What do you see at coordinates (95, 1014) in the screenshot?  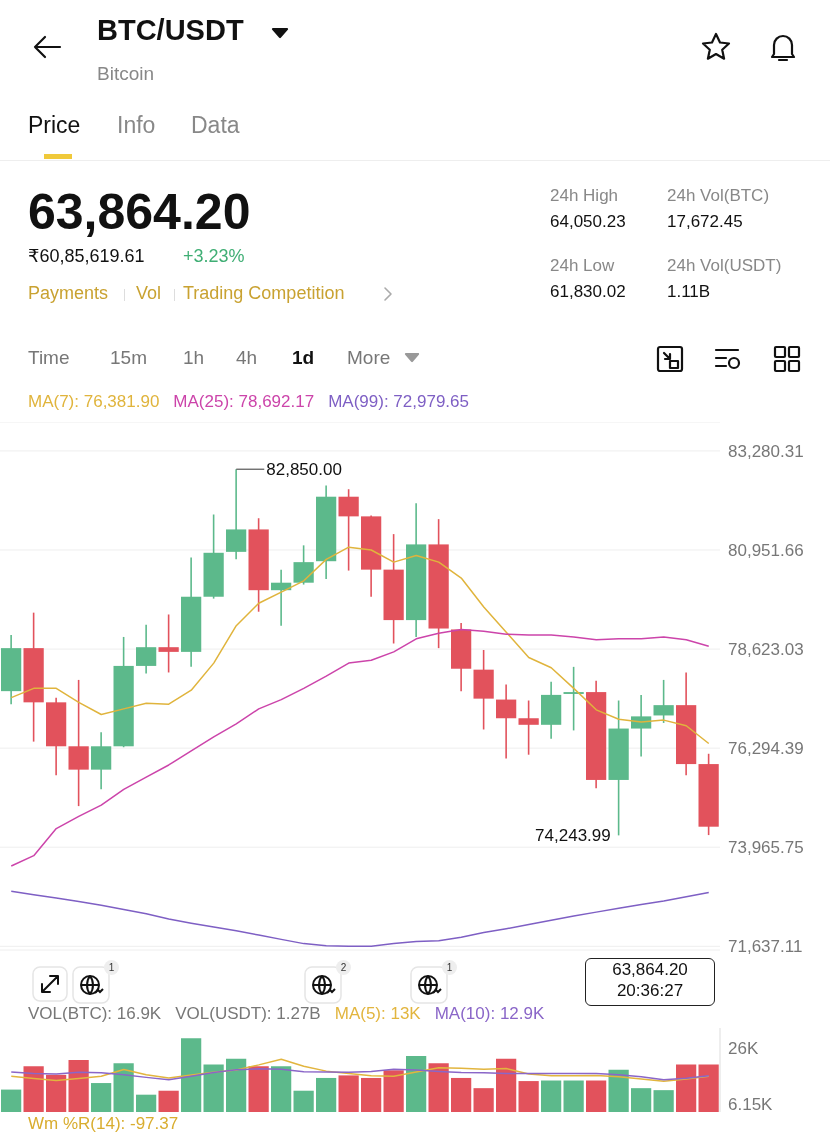 I see `text: VOL(BTC): 16.9K` at bounding box center [95, 1014].